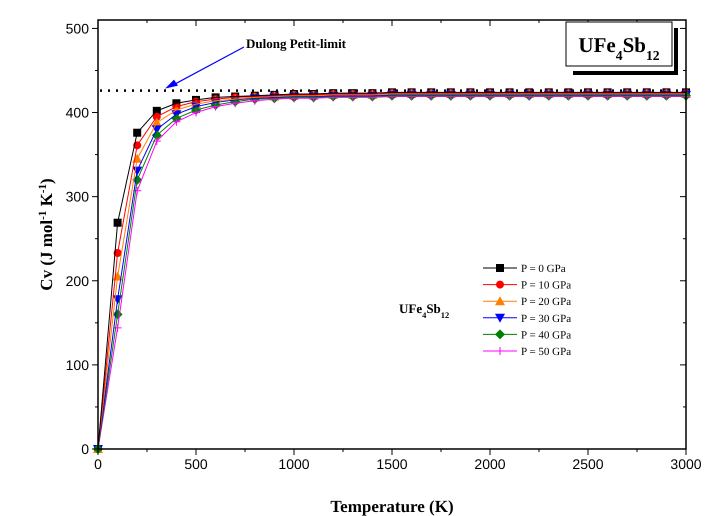 The width and height of the screenshot is (707, 516). Describe the element at coordinates (98, 464) in the screenshot. I see `x-tick-label: 0` at that location.